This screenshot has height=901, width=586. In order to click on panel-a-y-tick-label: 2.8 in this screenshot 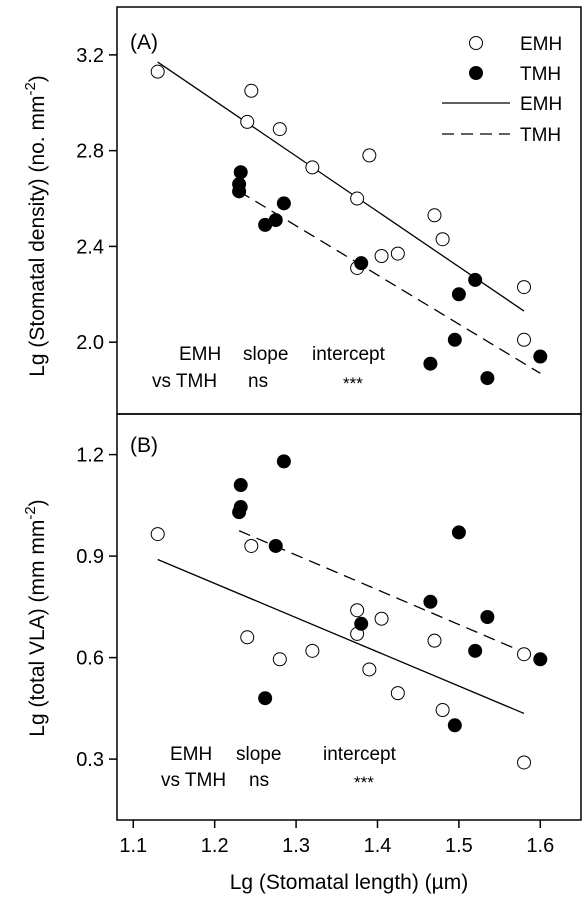, I will do `click(90, 152)`.